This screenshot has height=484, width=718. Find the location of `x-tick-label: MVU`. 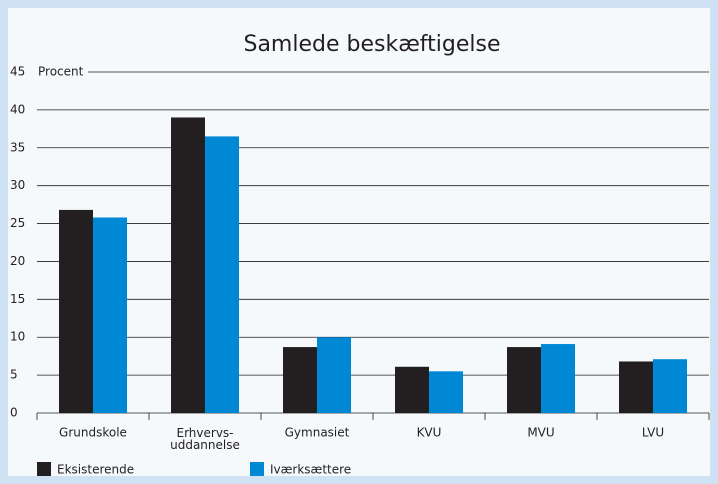

x-tick-label: MVU is located at coordinates (540, 433).